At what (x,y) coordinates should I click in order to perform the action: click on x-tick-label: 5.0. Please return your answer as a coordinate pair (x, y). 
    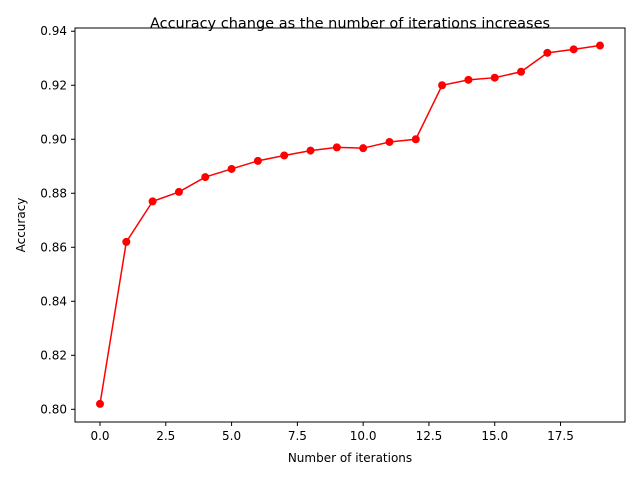
    Looking at the image, I should click on (231, 436).